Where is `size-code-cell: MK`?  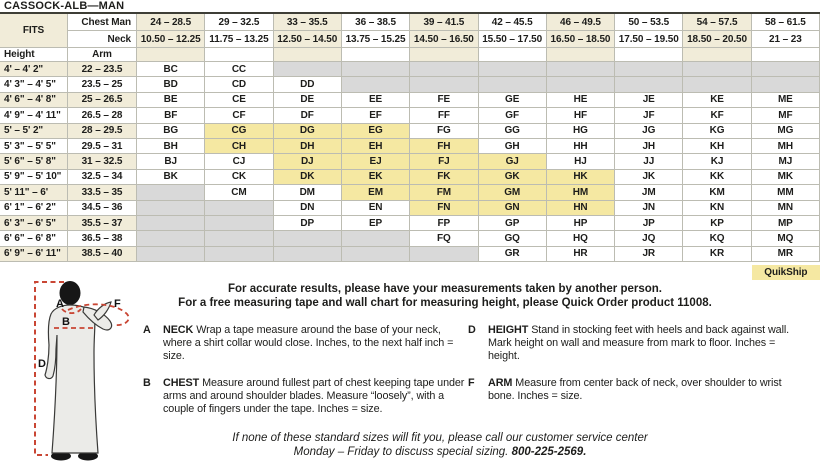
size-code-cell: MK is located at coordinates (785, 177).